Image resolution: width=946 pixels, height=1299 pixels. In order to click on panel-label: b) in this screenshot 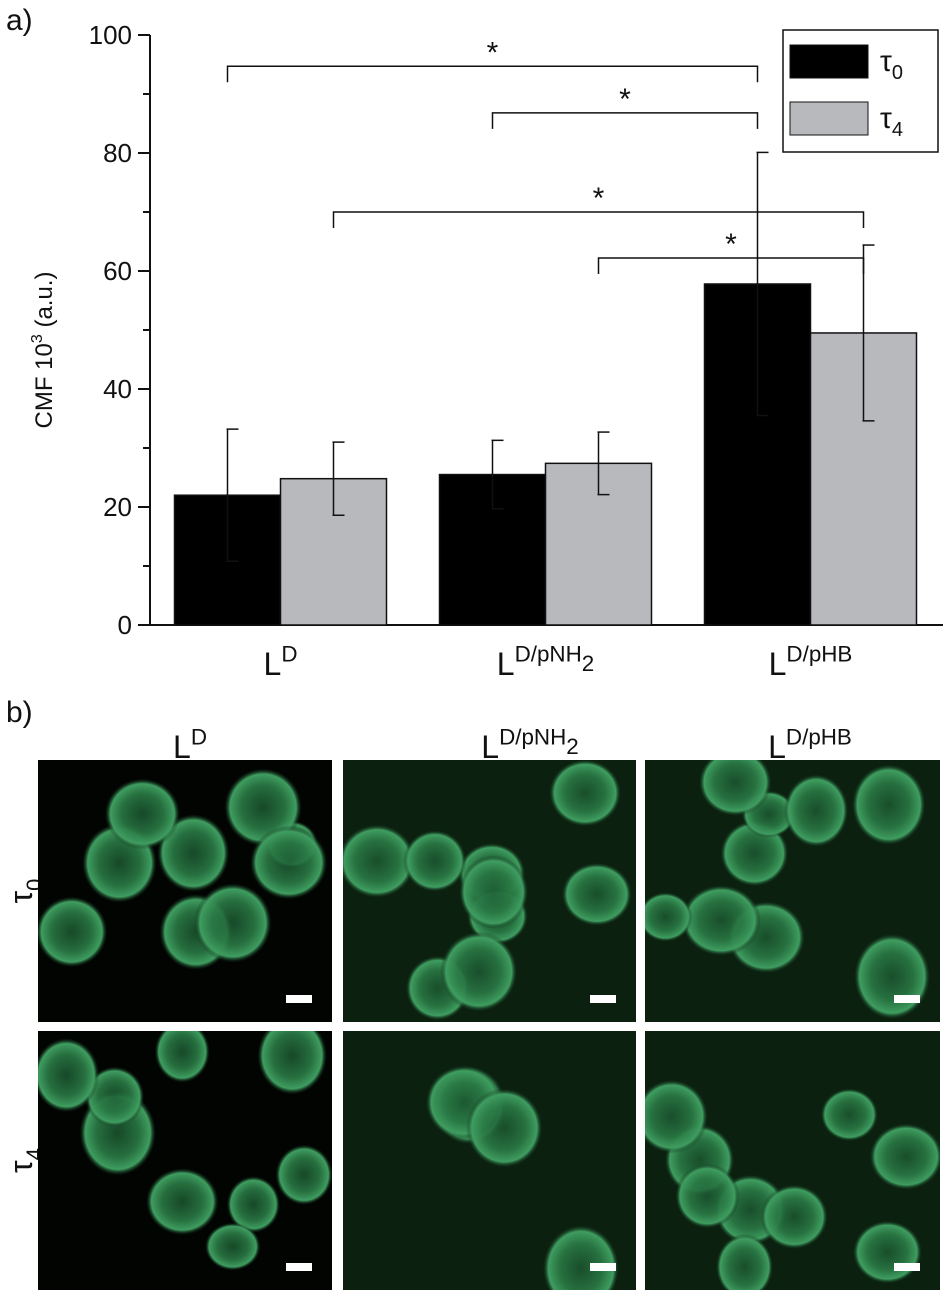, I will do `click(19, 712)`.